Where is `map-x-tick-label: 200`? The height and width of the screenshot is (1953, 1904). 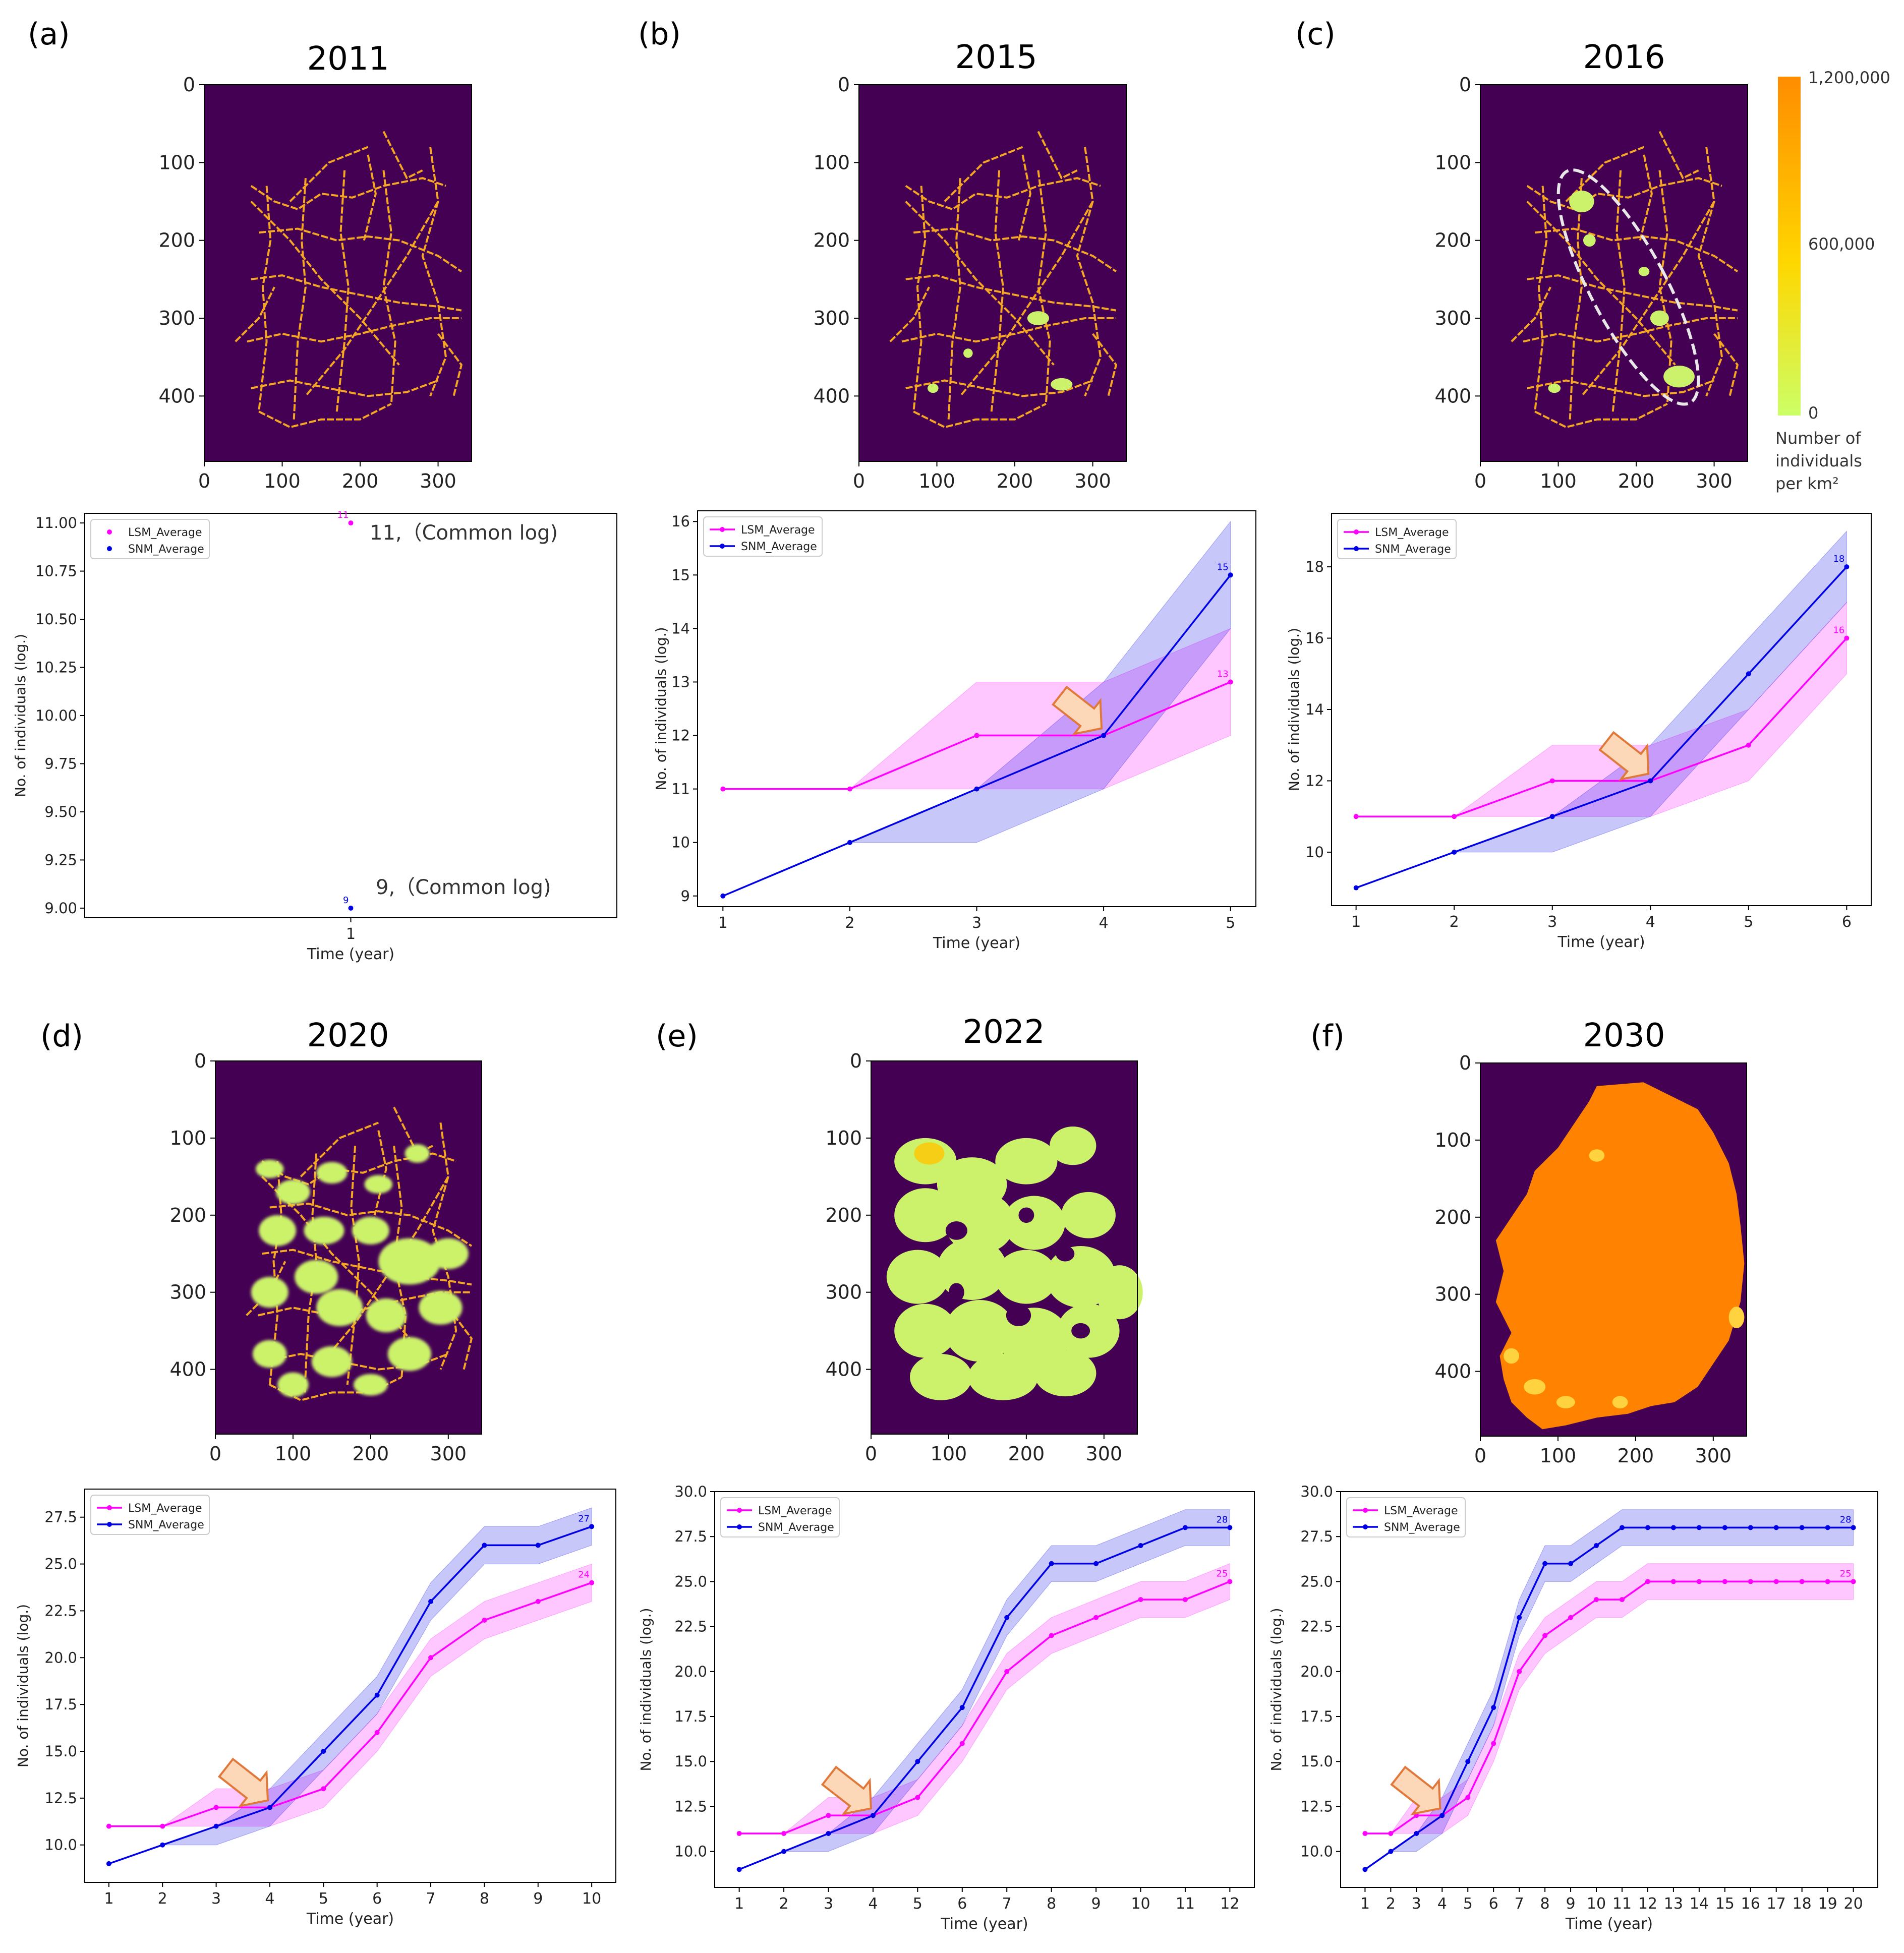
map-x-tick-label: 200 is located at coordinates (360, 481).